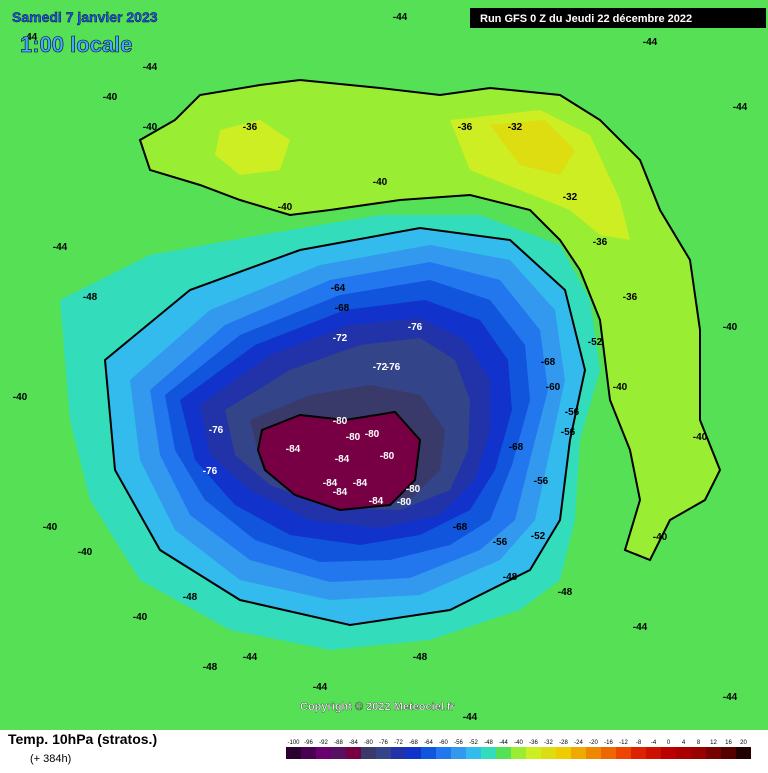 The width and height of the screenshot is (768, 773). I want to click on contour-label: -56, so click(572, 412).